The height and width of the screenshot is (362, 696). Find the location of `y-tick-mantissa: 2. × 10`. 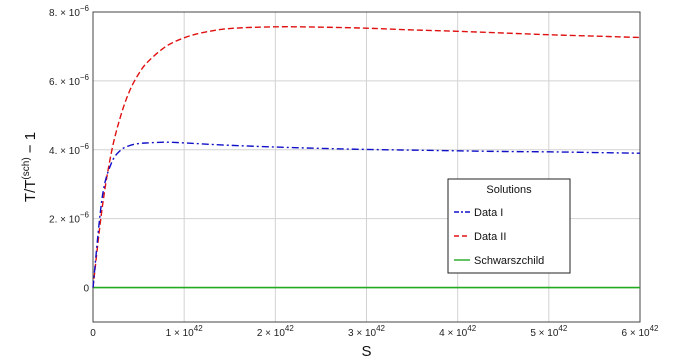

y-tick-mantissa: 2. × 10 is located at coordinates (64, 220).